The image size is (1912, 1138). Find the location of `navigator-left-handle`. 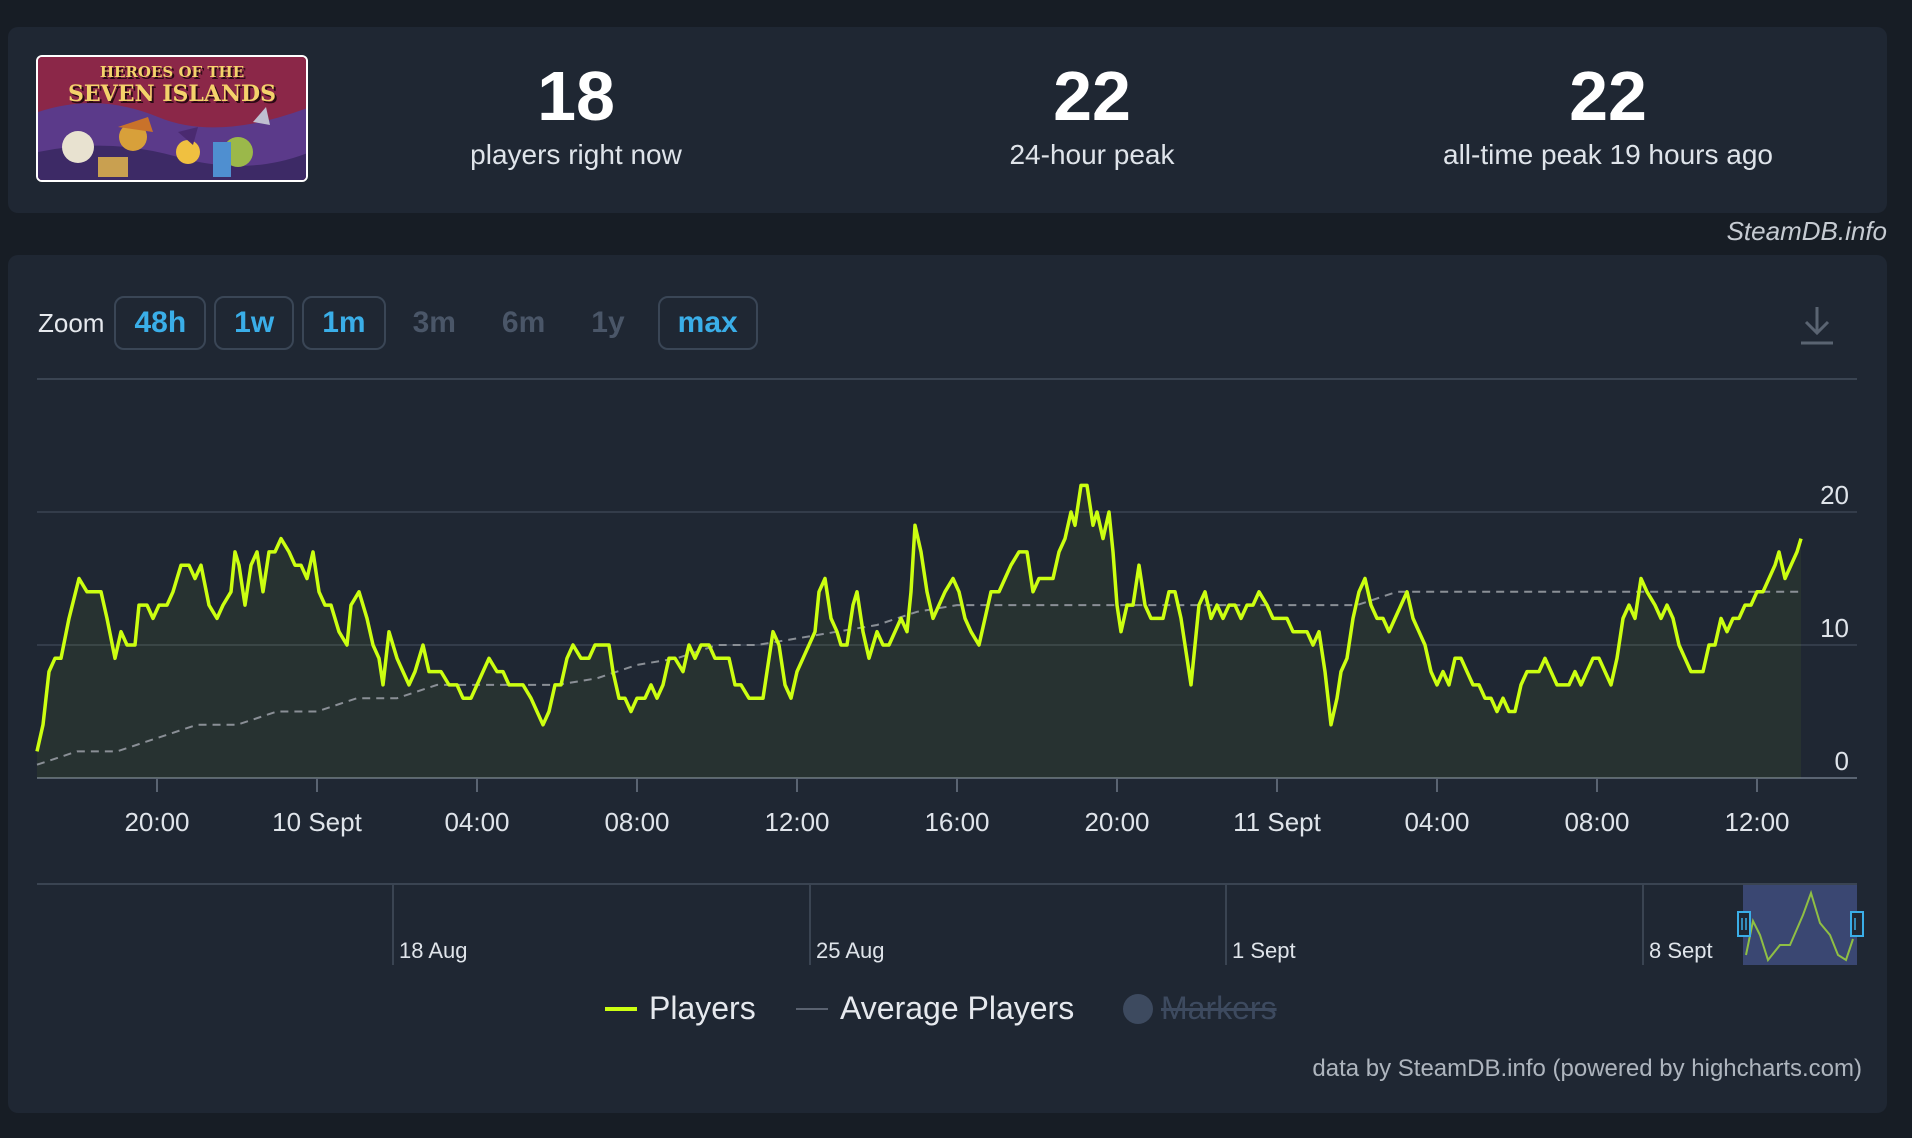

navigator-left-handle is located at coordinates (1744, 924).